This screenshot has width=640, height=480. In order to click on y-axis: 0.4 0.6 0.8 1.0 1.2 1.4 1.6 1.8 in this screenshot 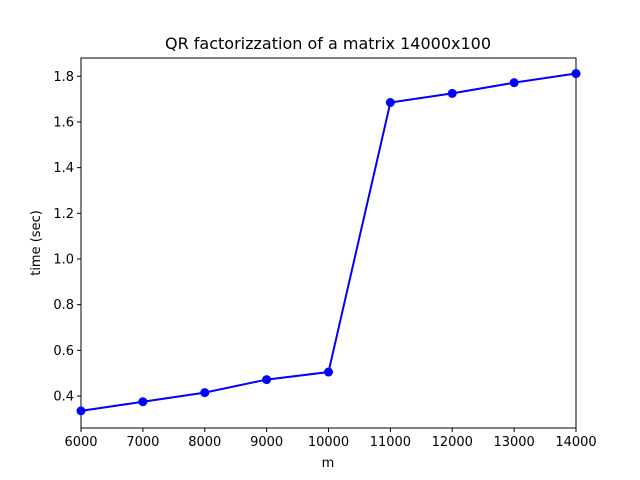, I will do `click(67, 237)`.